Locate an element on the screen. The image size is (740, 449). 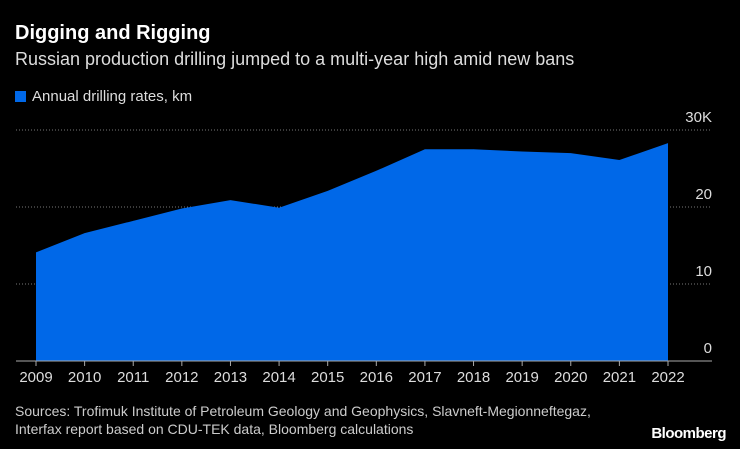
chart-title: Digging and Rigging is located at coordinates (113, 33).